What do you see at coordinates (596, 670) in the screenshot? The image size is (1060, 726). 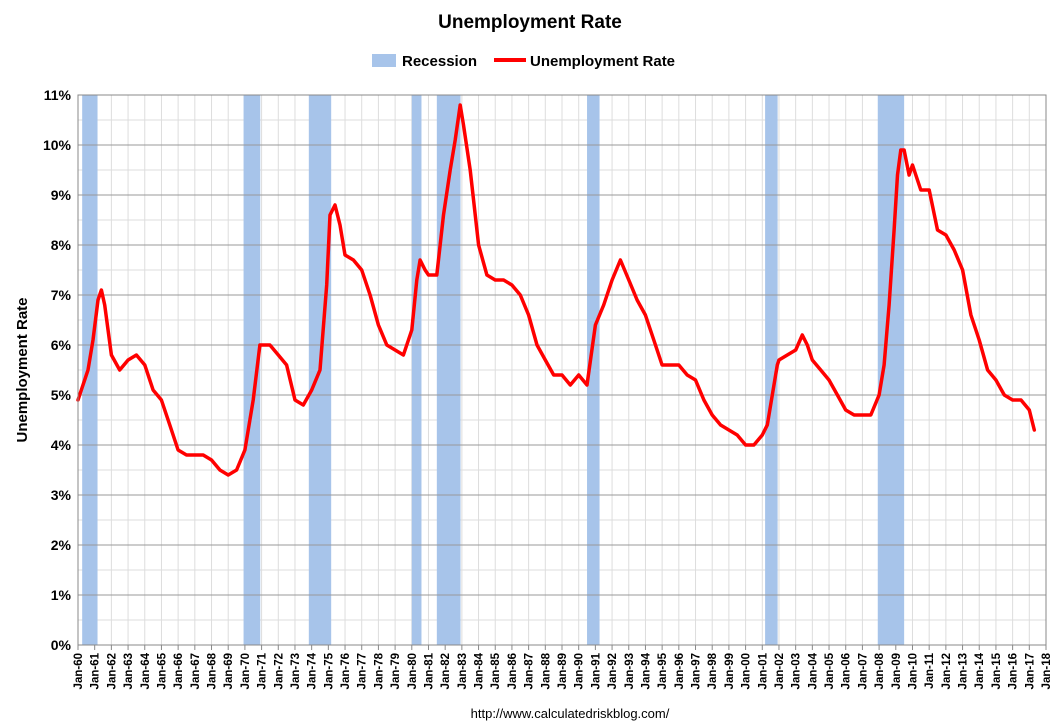 I see `x-tick-label: Jan-91` at bounding box center [596, 670].